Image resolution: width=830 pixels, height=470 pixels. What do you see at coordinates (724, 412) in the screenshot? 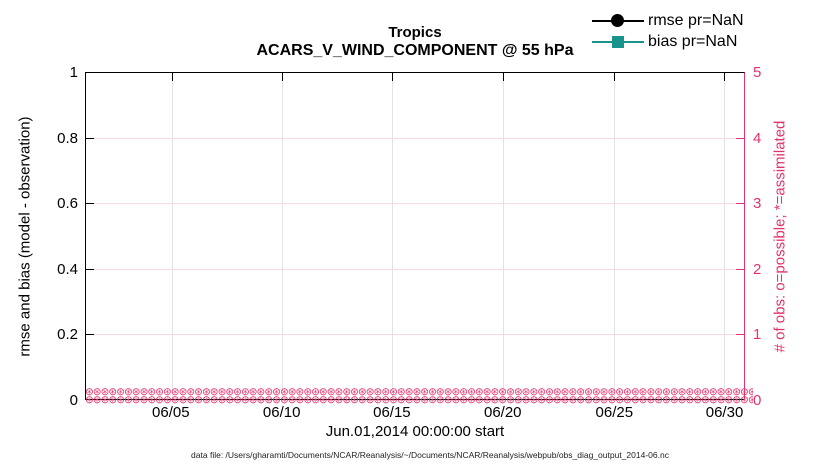
I see `x-tick-label: 06/30` at bounding box center [724, 412].